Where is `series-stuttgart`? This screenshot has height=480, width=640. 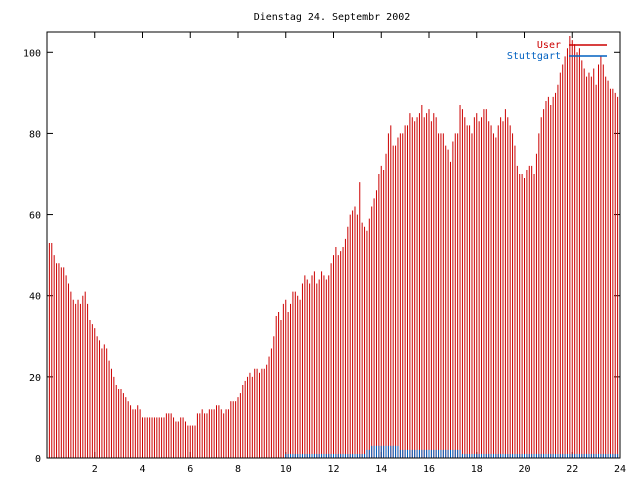
series-stuttgart is located at coordinates (452, 451).